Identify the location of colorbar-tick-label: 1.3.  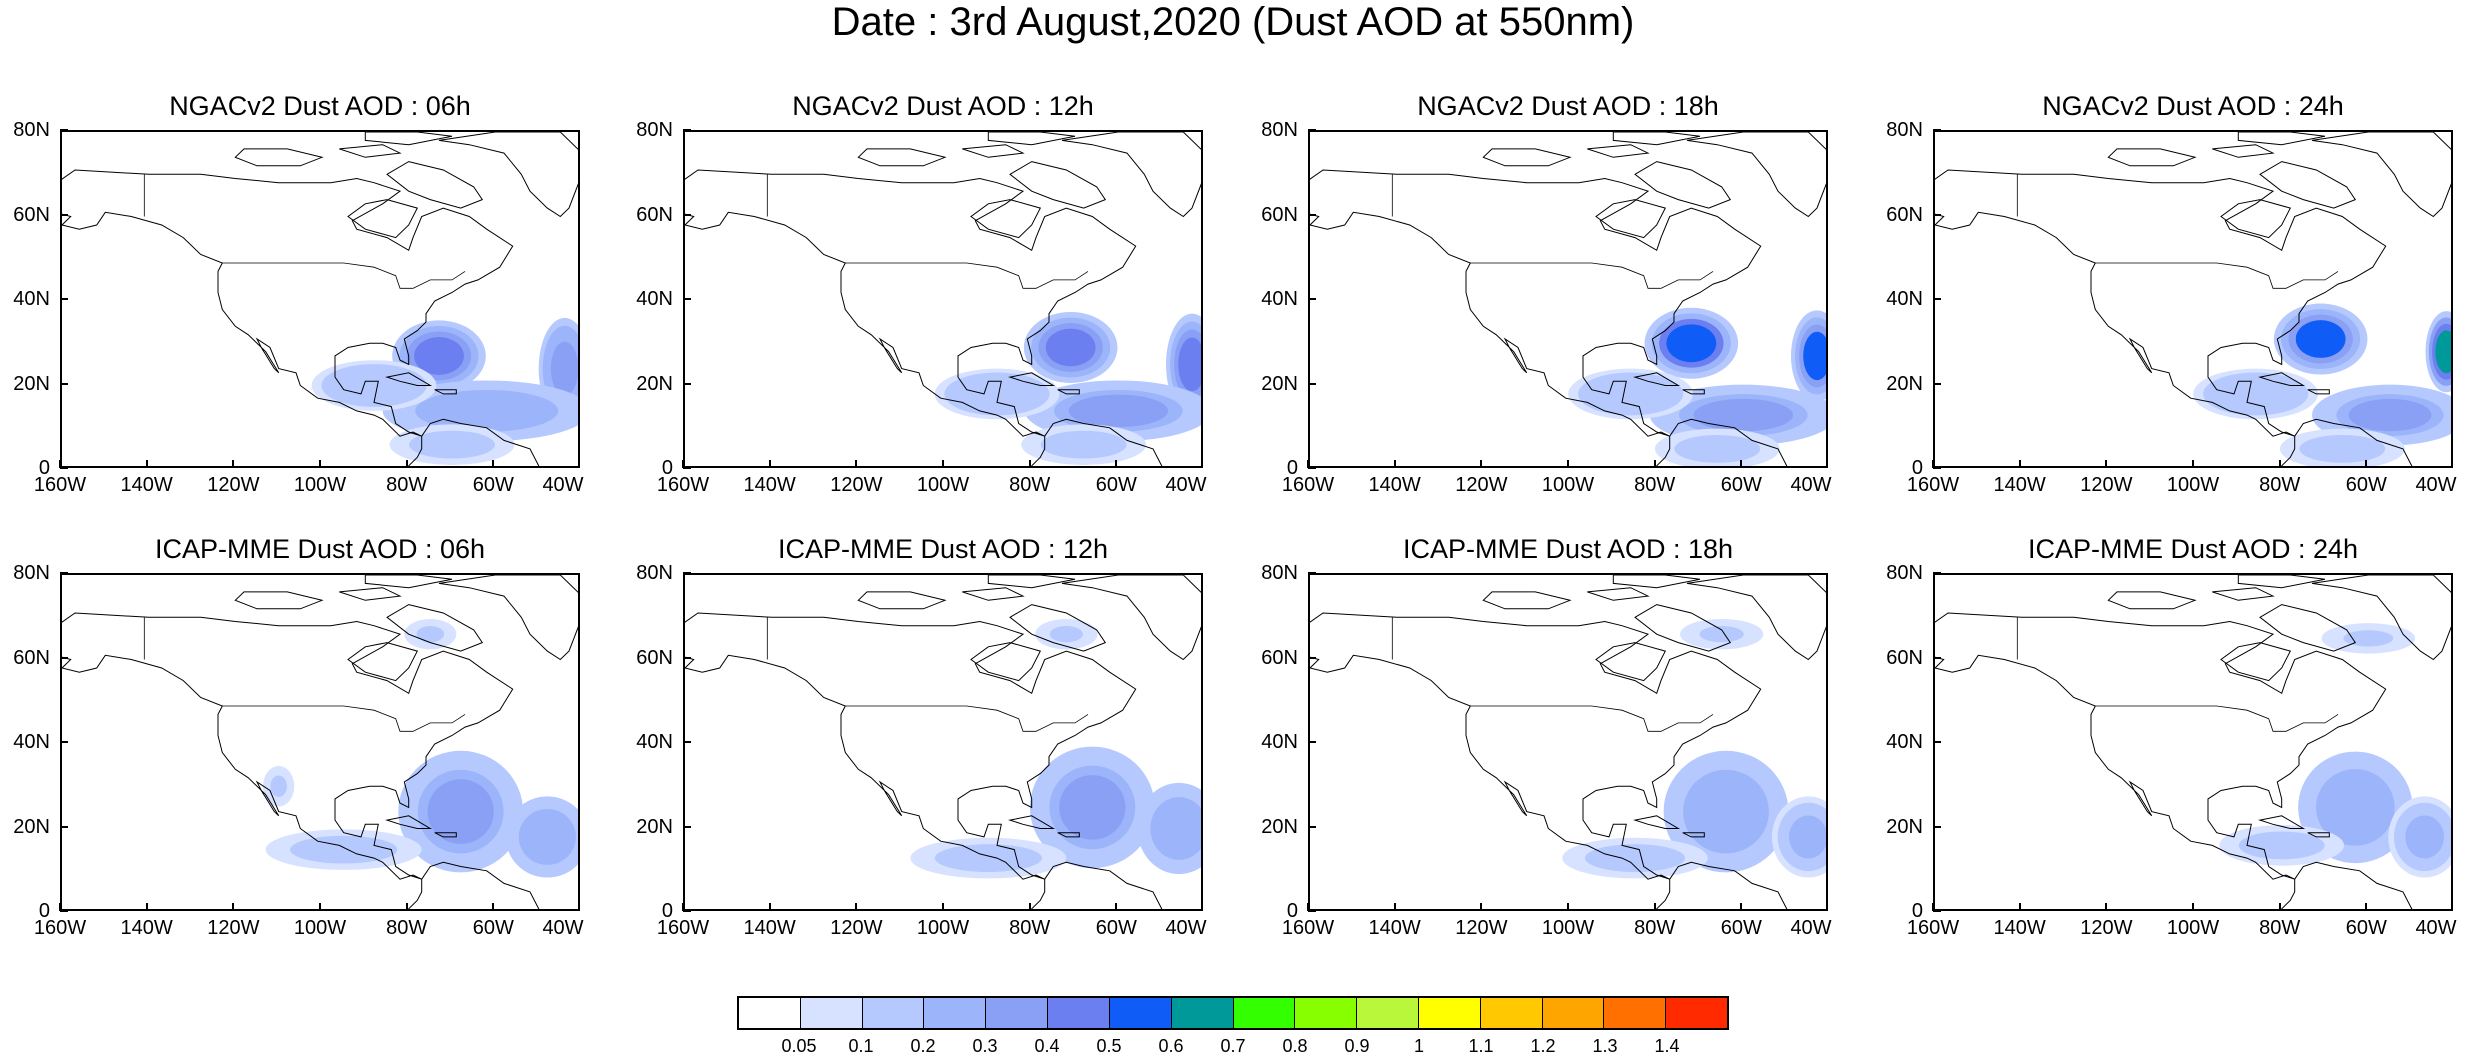
(1605, 1046).